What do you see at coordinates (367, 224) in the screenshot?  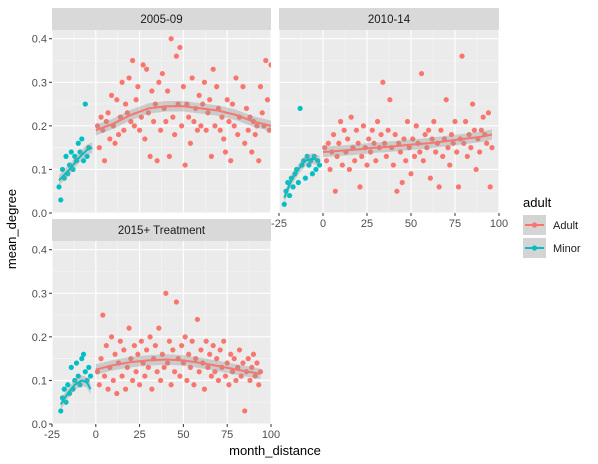 I see `x-tick-label: 25` at bounding box center [367, 224].